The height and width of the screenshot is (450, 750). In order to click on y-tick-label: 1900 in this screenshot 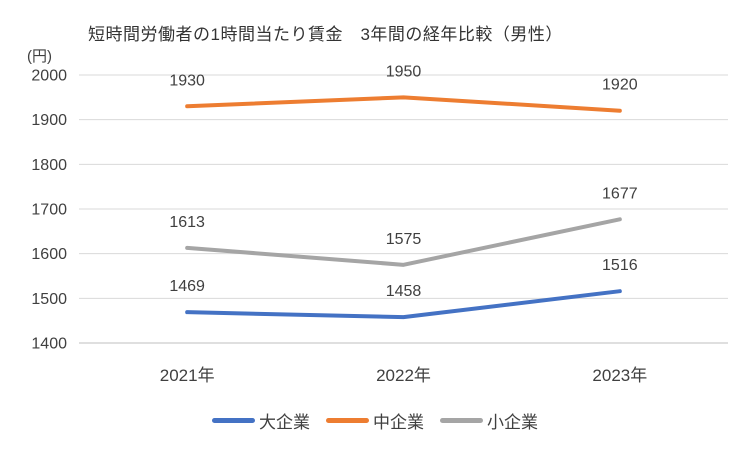, I will do `click(49, 120)`.